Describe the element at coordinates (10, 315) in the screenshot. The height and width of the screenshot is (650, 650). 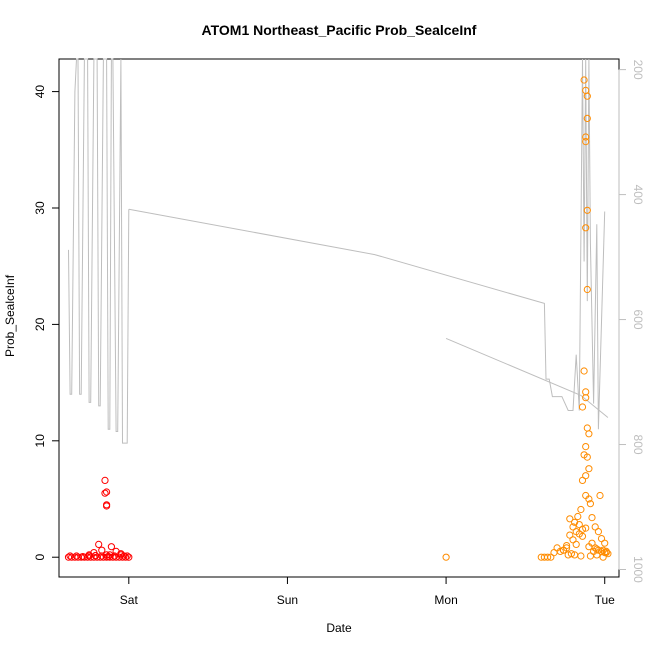
I see `y-axis-label: Prob_SealceInf` at that location.